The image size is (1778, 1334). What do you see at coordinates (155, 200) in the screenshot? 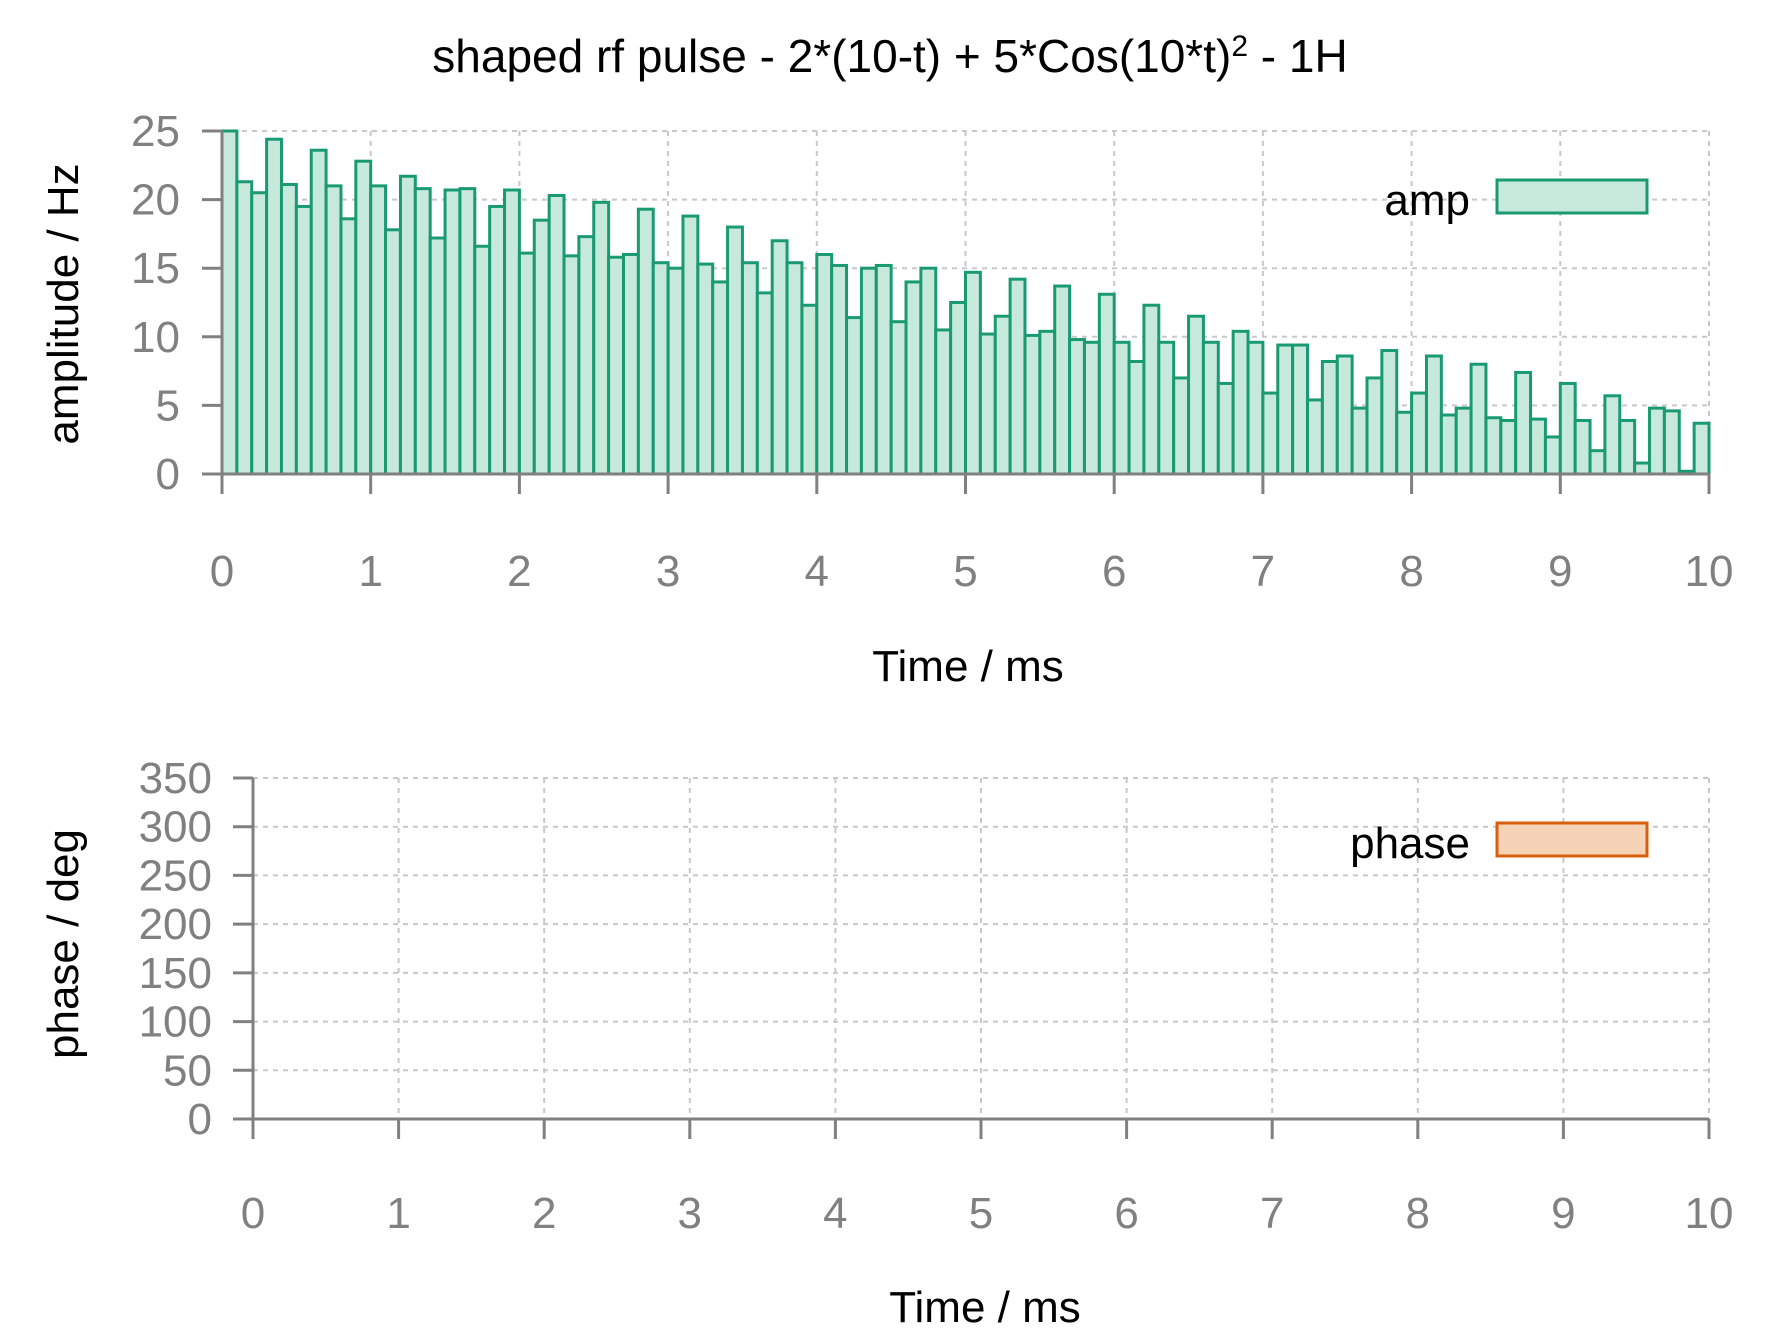
I see `y-tick-label: 20` at bounding box center [155, 200].